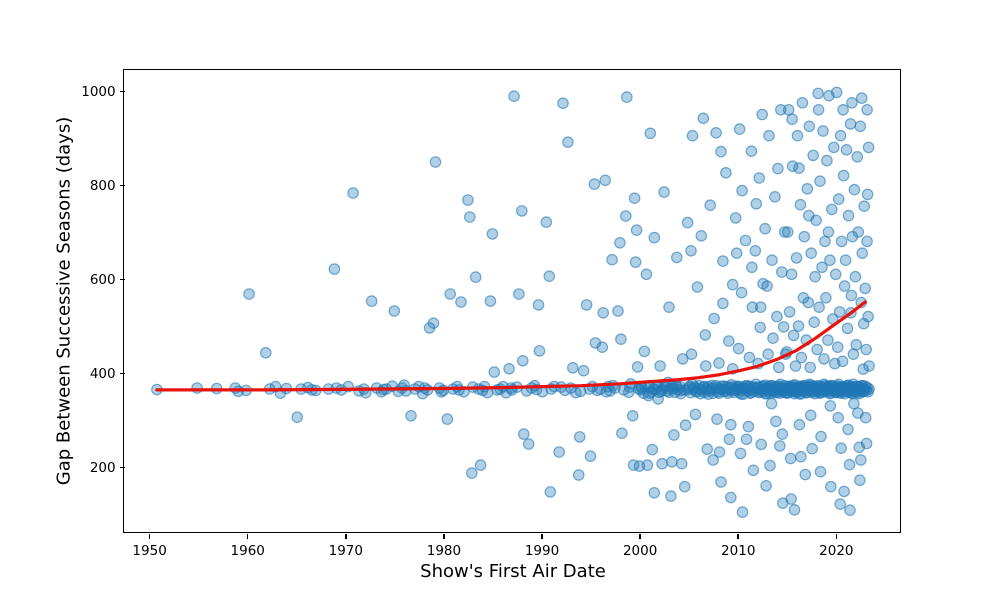  I want to click on x-tick-label: 1970, so click(345, 550).